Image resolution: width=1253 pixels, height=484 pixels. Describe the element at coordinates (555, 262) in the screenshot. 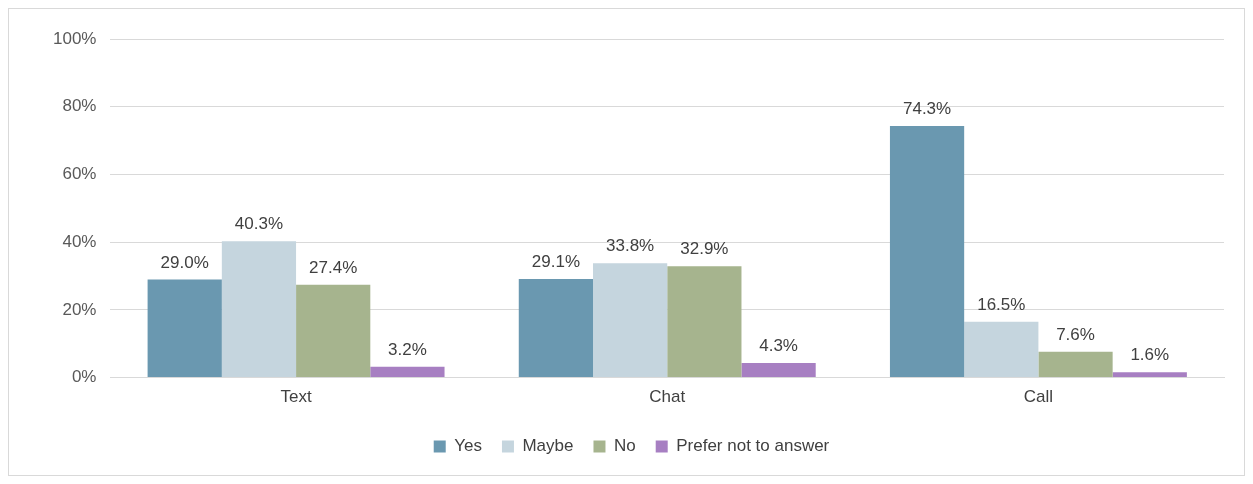

I see `data-label: 29.1%` at that location.